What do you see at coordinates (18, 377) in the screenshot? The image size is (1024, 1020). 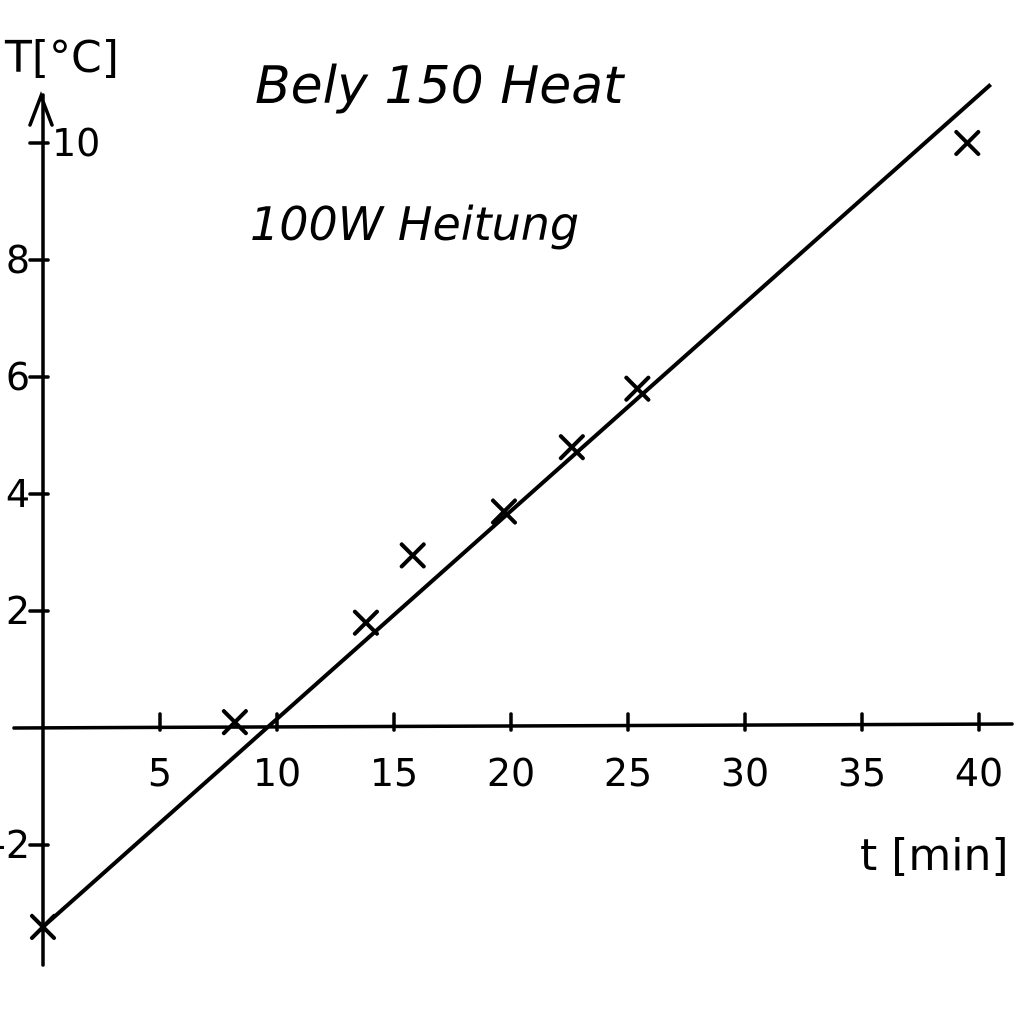 I see `y-tick-label: 6` at bounding box center [18, 377].